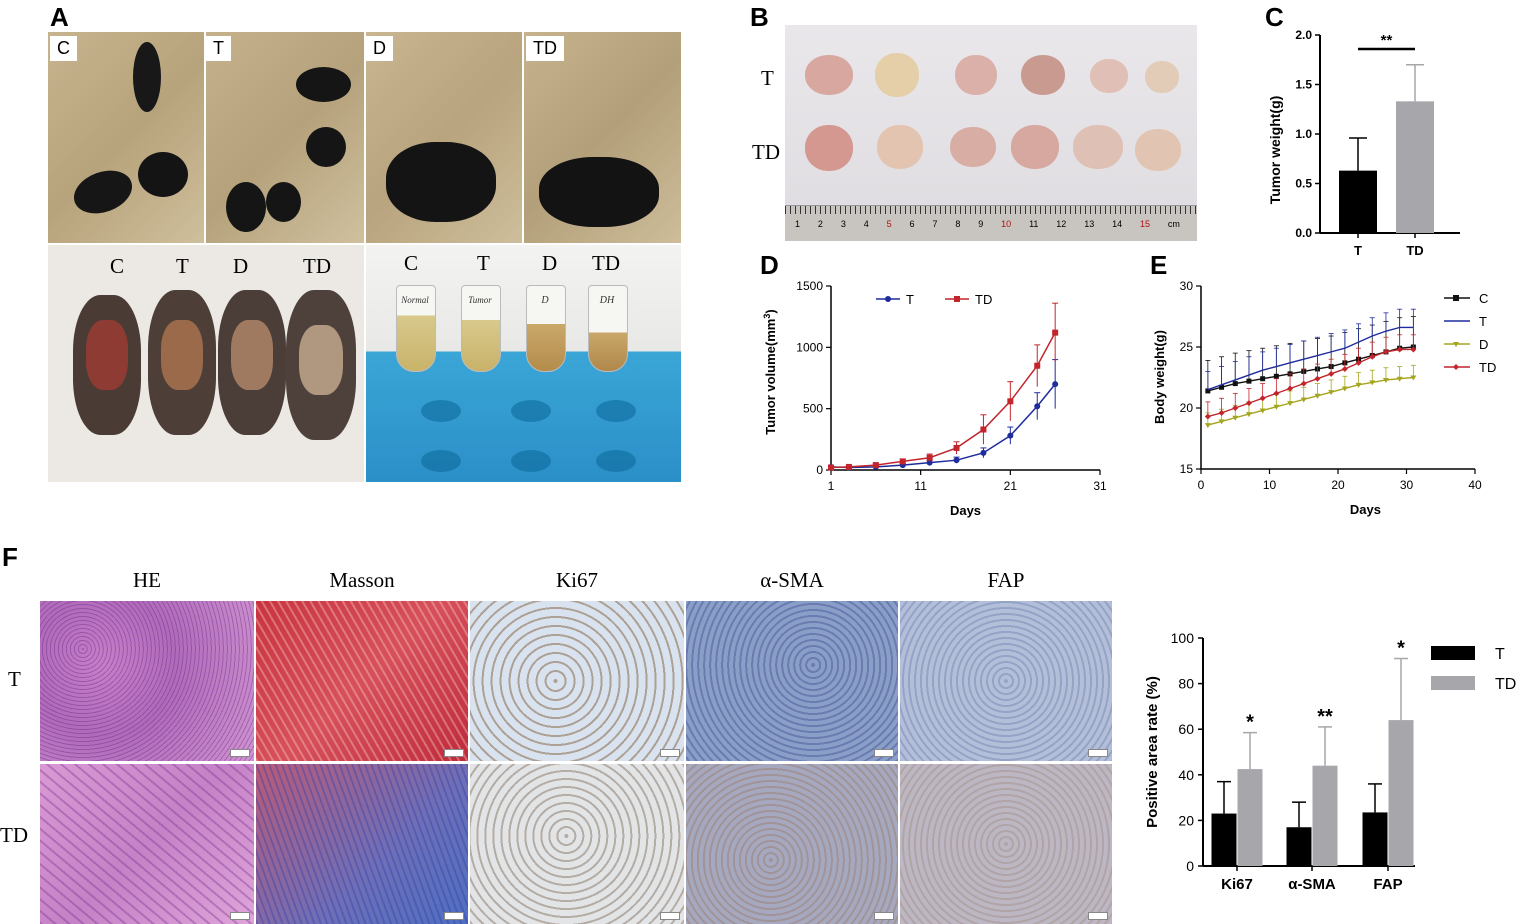 This screenshot has width=1535, height=924. Describe the element at coordinates (1237, 884) in the screenshot. I see `chart-f-xtick-label: Ki67` at that location.